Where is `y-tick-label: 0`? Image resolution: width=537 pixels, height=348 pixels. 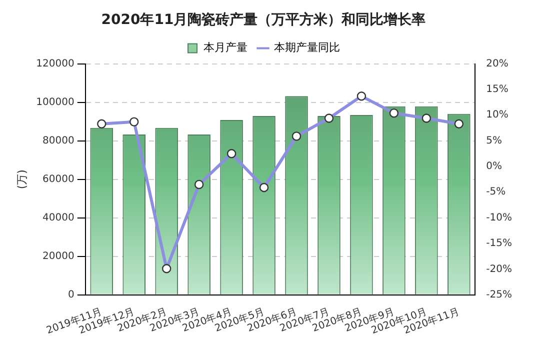 y-tick-label: 0 is located at coordinates (71, 294).